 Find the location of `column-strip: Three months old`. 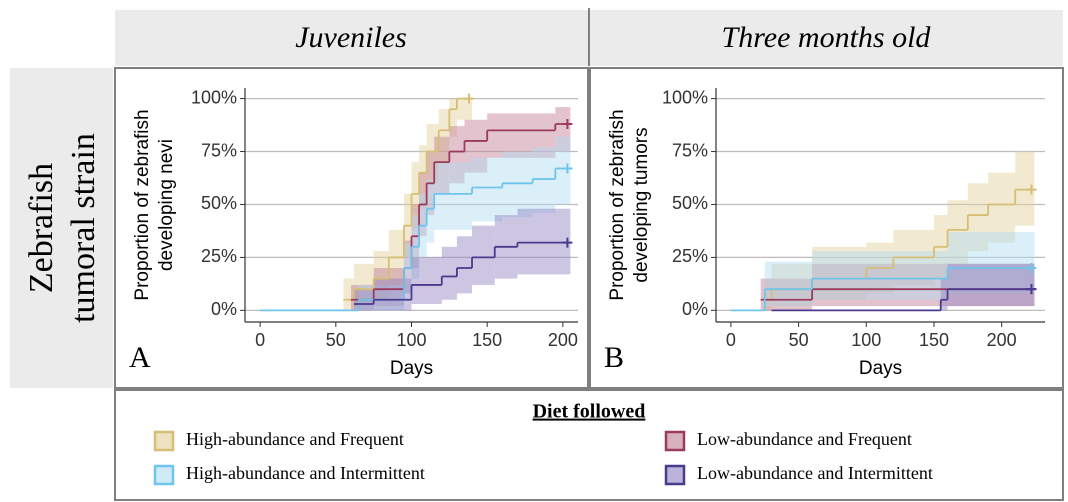

column-strip: Three months old is located at coordinates (827, 37).